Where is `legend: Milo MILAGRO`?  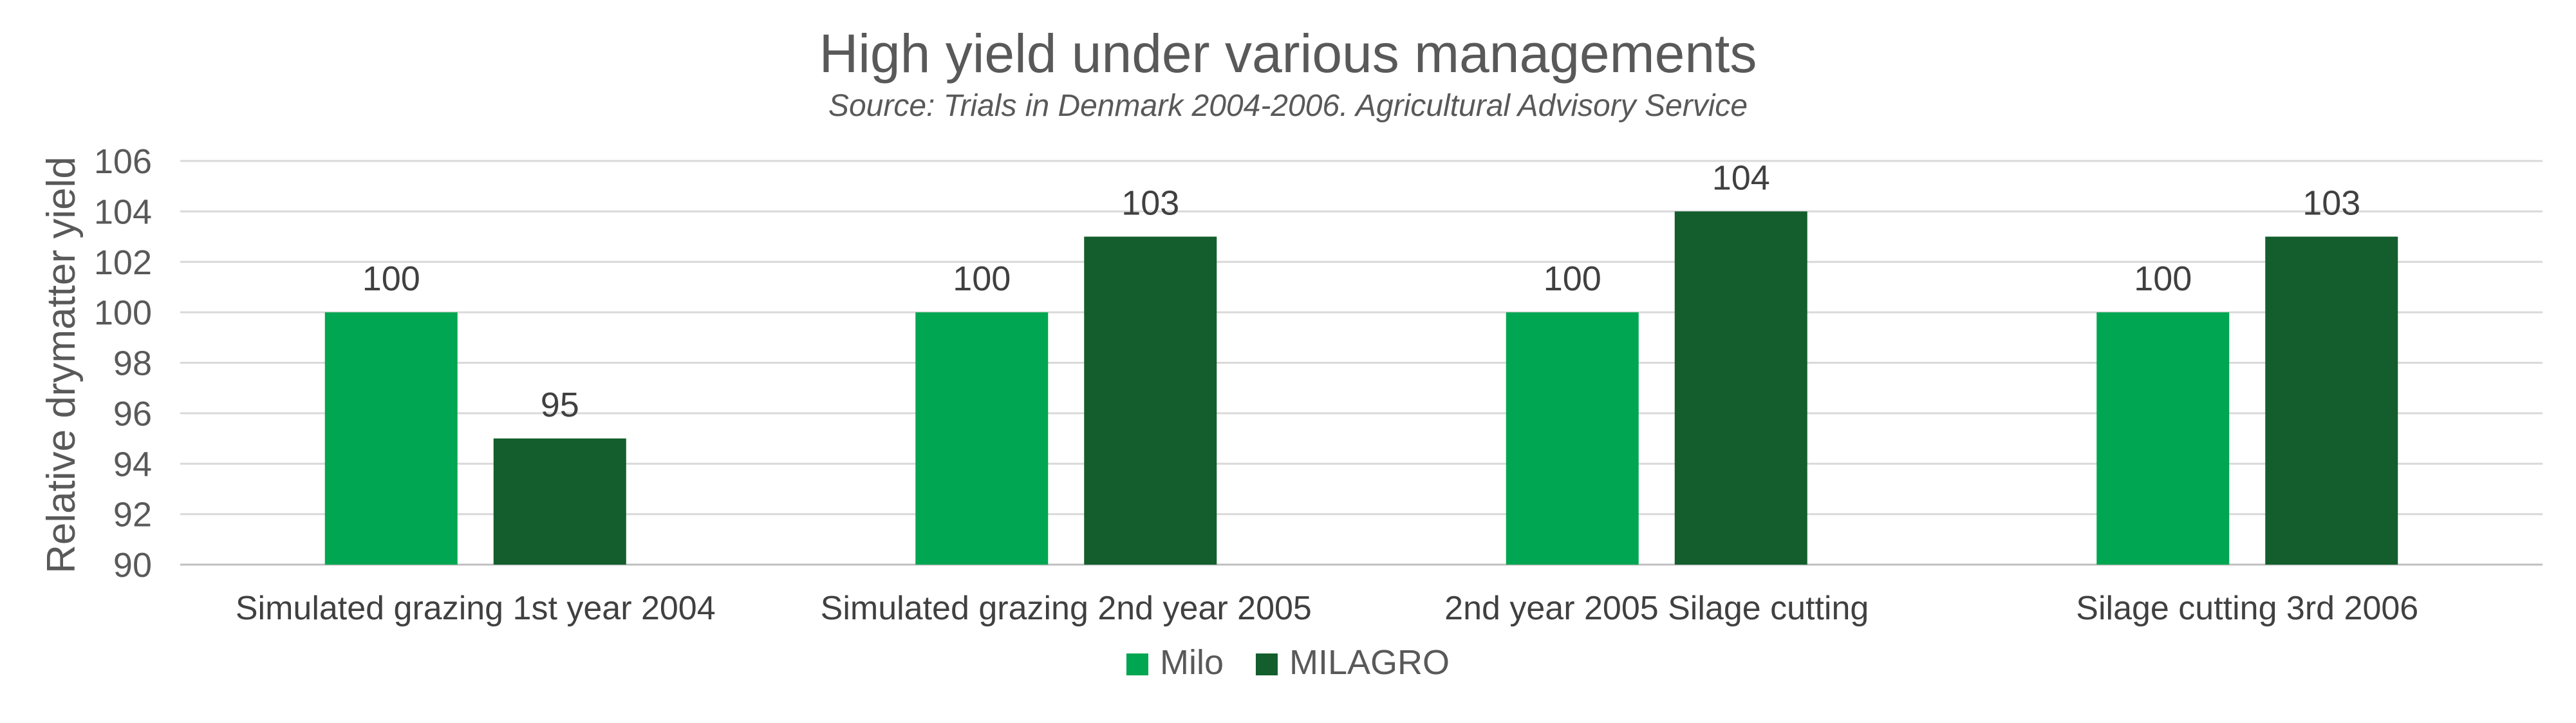
legend: Milo MILAGRO is located at coordinates (1288, 662).